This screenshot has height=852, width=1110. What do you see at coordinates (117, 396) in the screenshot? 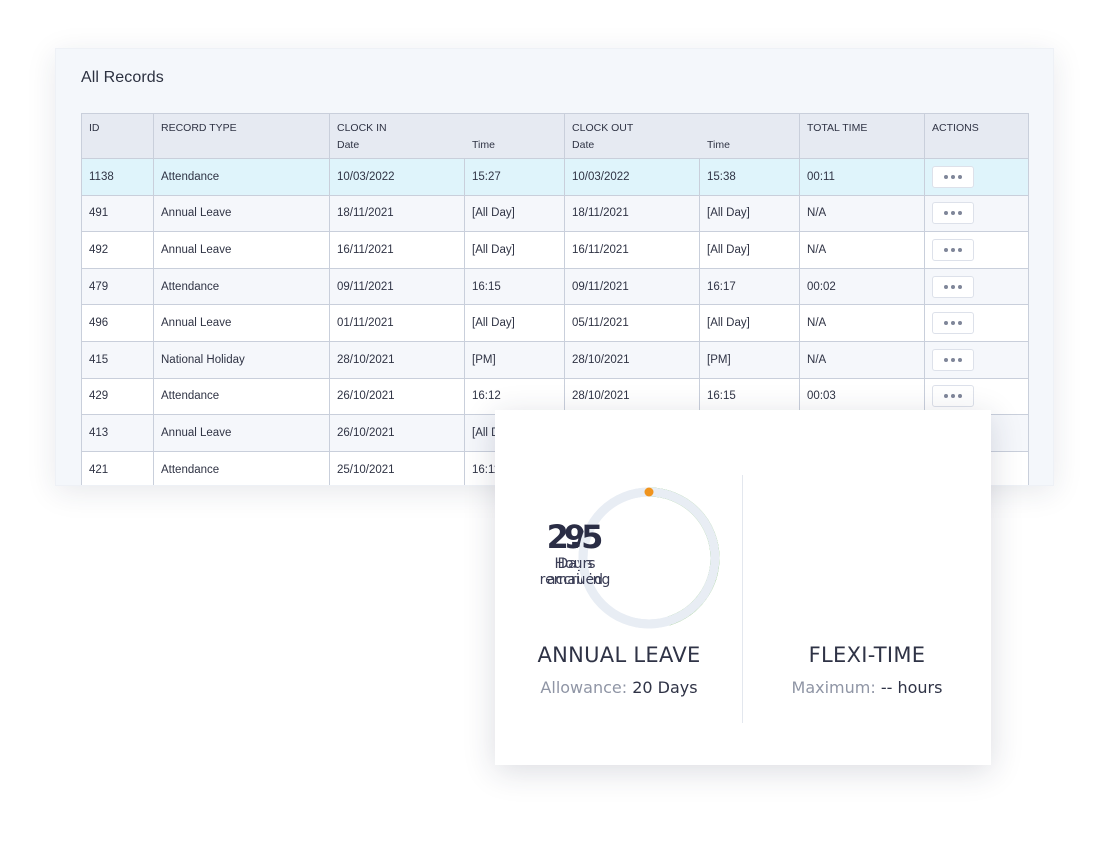
I see `cell-id: 429` at bounding box center [117, 396].